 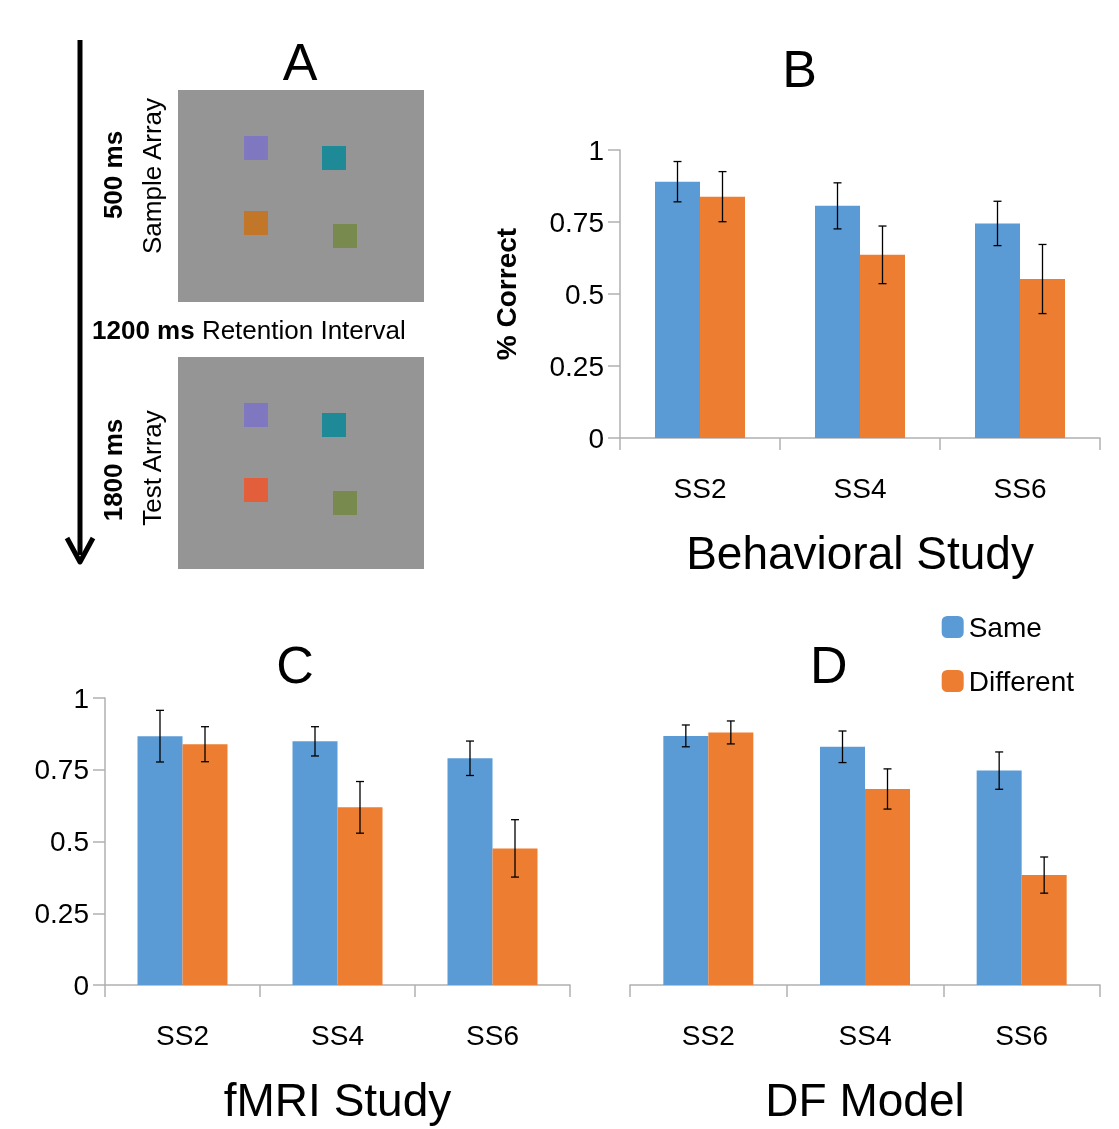 What do you see at coordinates (860, 553) in the screenshot?
I see `x-axis-title: Behavioral Study` at bounding box center [860, 553].